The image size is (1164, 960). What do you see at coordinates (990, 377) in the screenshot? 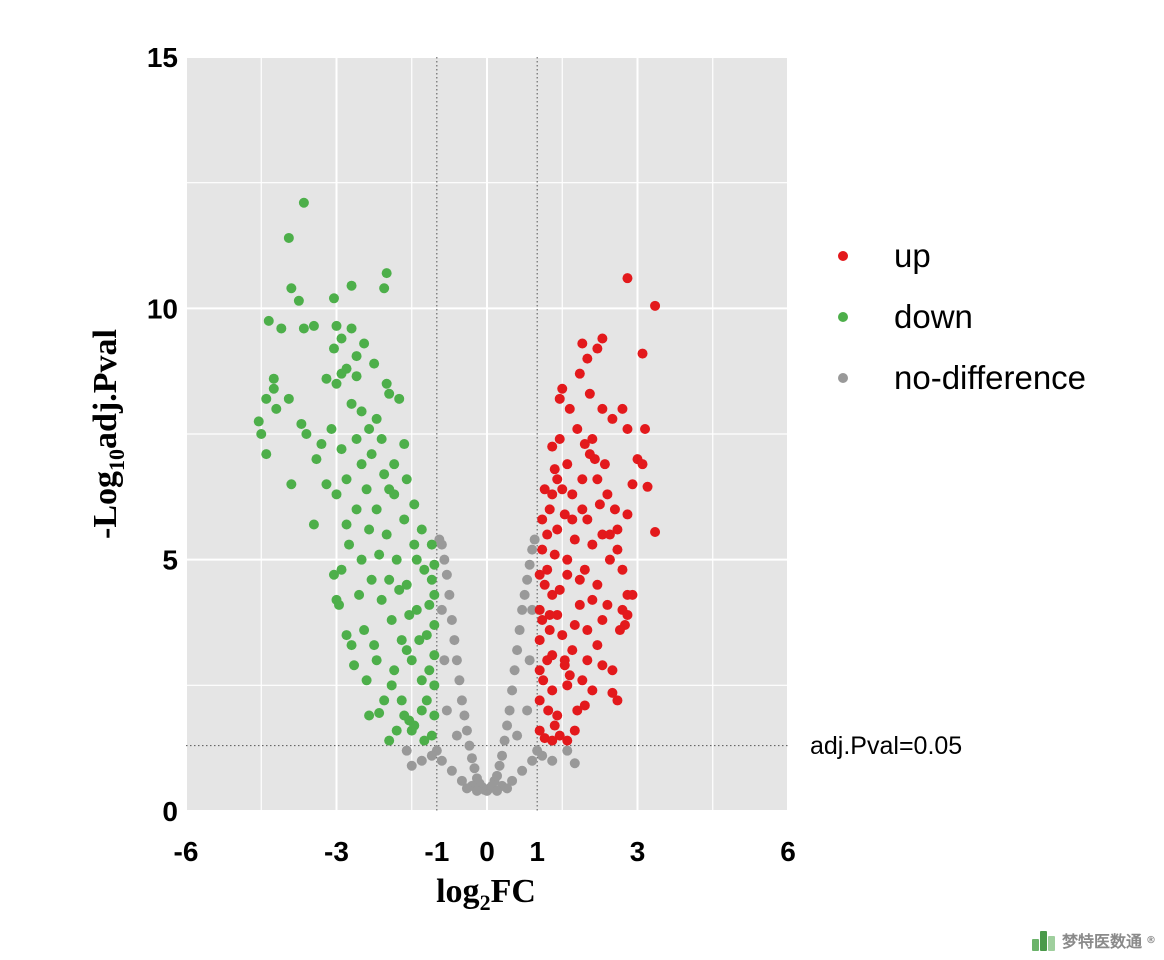
I see `legend-label: no-difference` at bounding box center [990, 377].